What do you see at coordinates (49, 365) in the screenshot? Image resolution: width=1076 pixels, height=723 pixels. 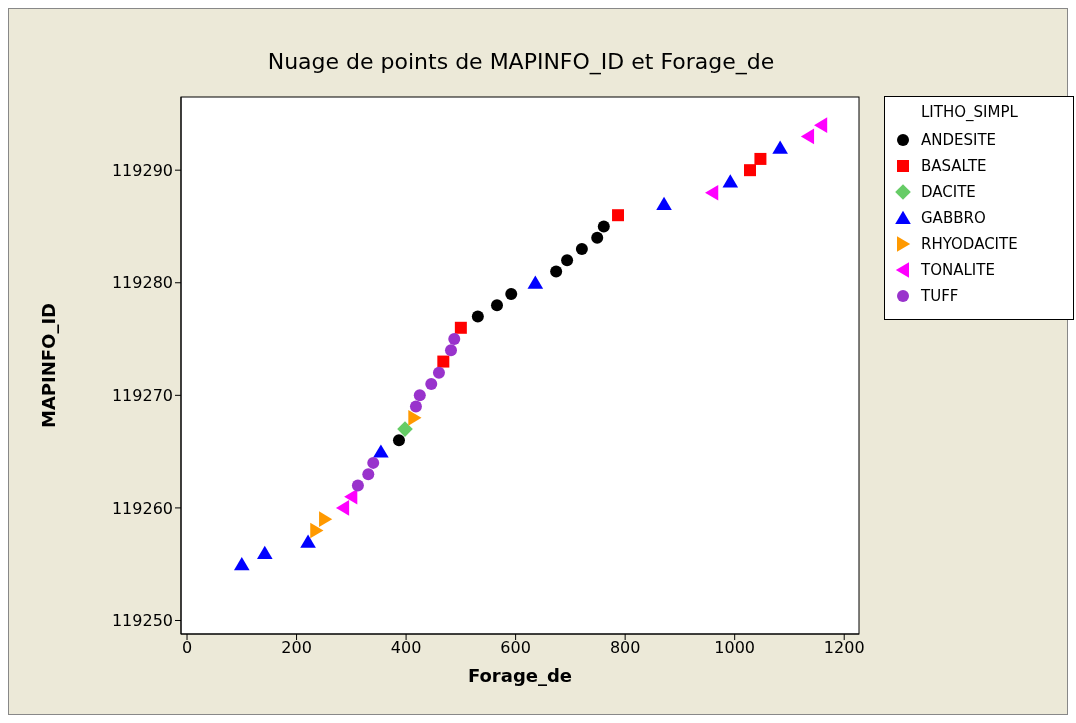 I see `y-axis-title: MAPINFO_ID` at bounding box center [49, 365].